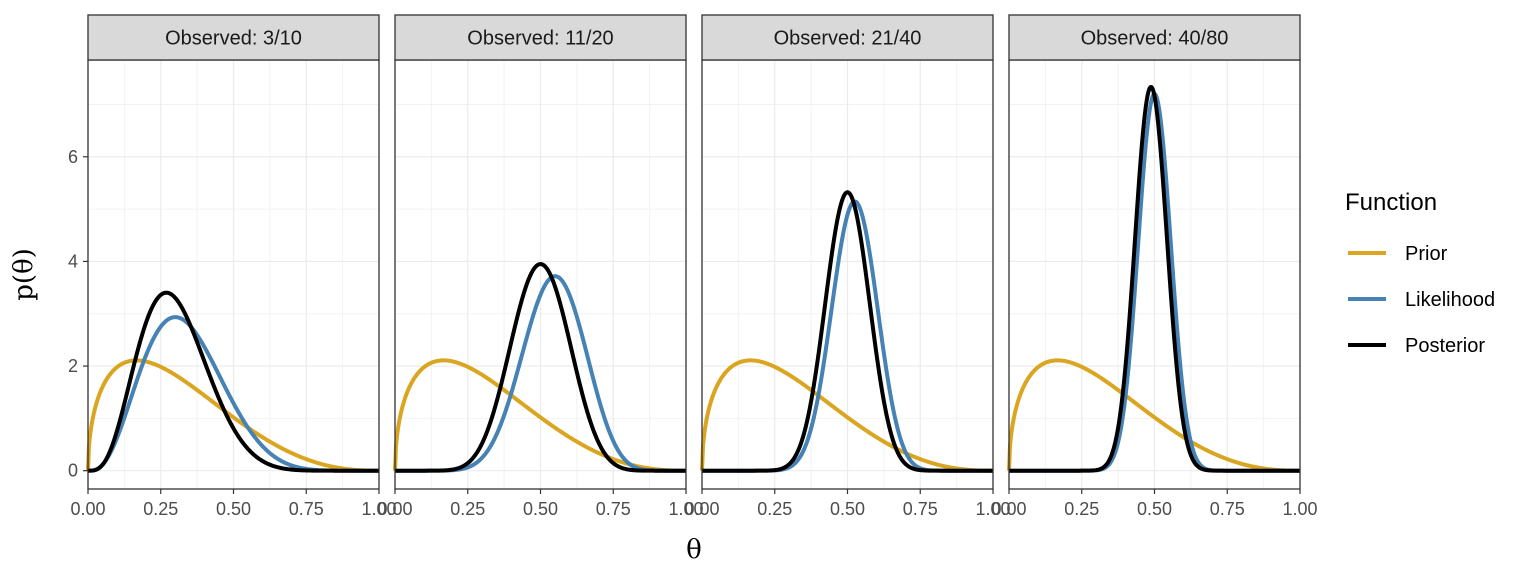  Describe the element at coordinates (73, 157) in the screenshot. I see `y-tick-label: 6` at that location.